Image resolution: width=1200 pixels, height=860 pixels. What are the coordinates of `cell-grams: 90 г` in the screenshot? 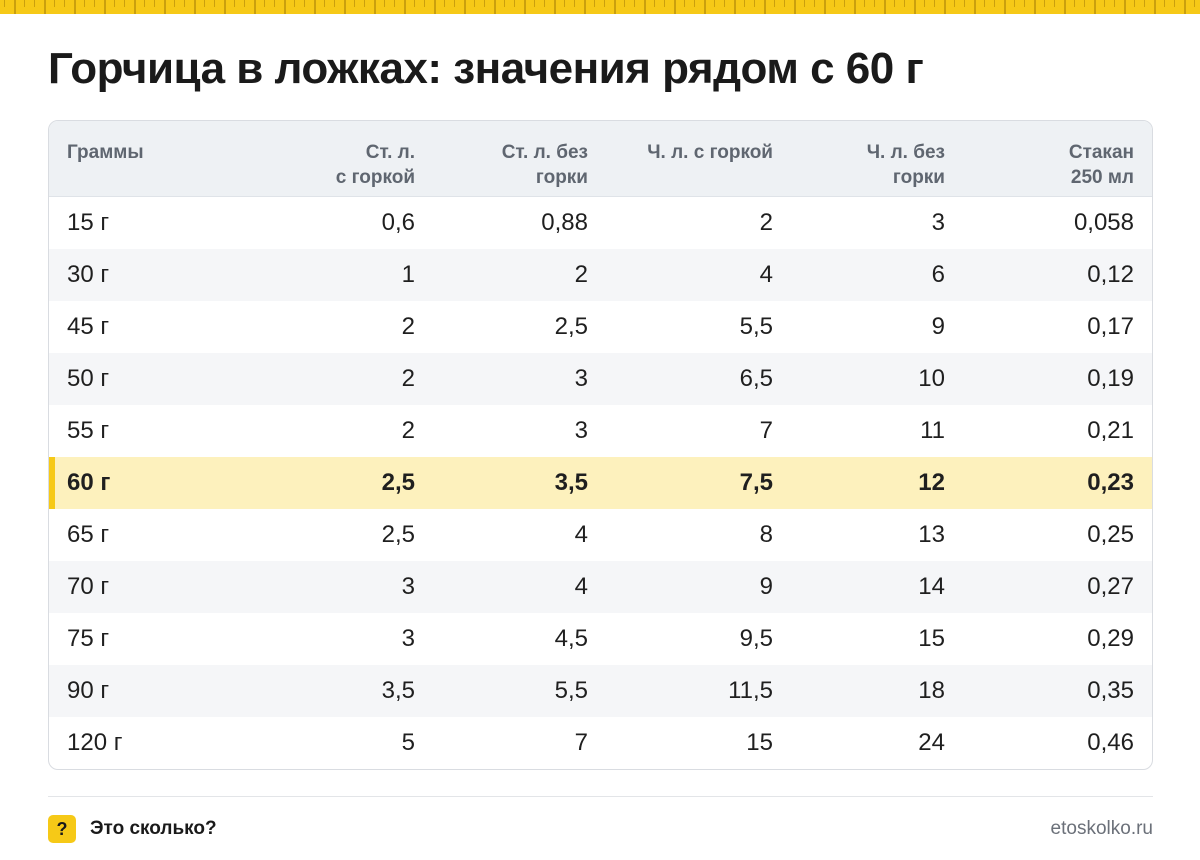 It's located at (88, 690).